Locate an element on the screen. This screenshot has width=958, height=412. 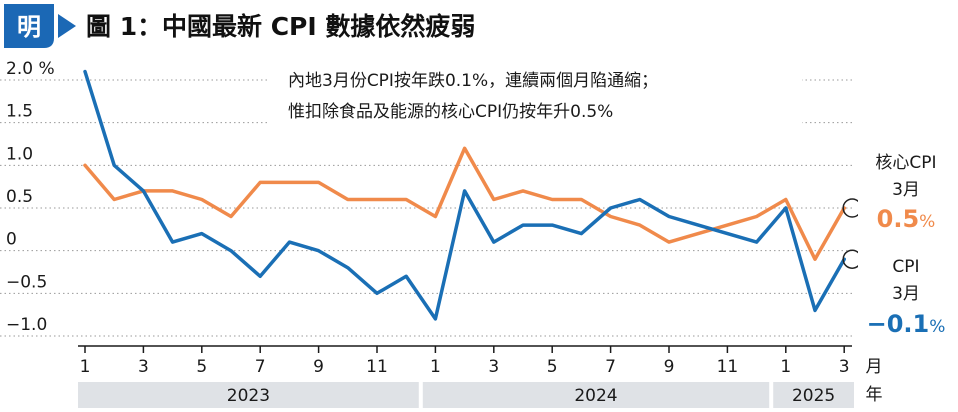
annotation-line-1: 內地3月份CPI按年跌0.1%，連續兩個月陷通縮； is located at coordinates (473, 81).